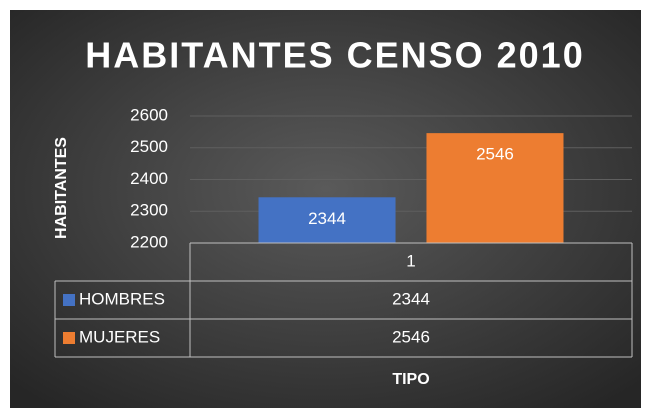 Image resolution: width=651 pixels, height=418 pixels. Describe the element at coordinates (495, 154) in the screenshot. I see `data-label: 2546` at that location.